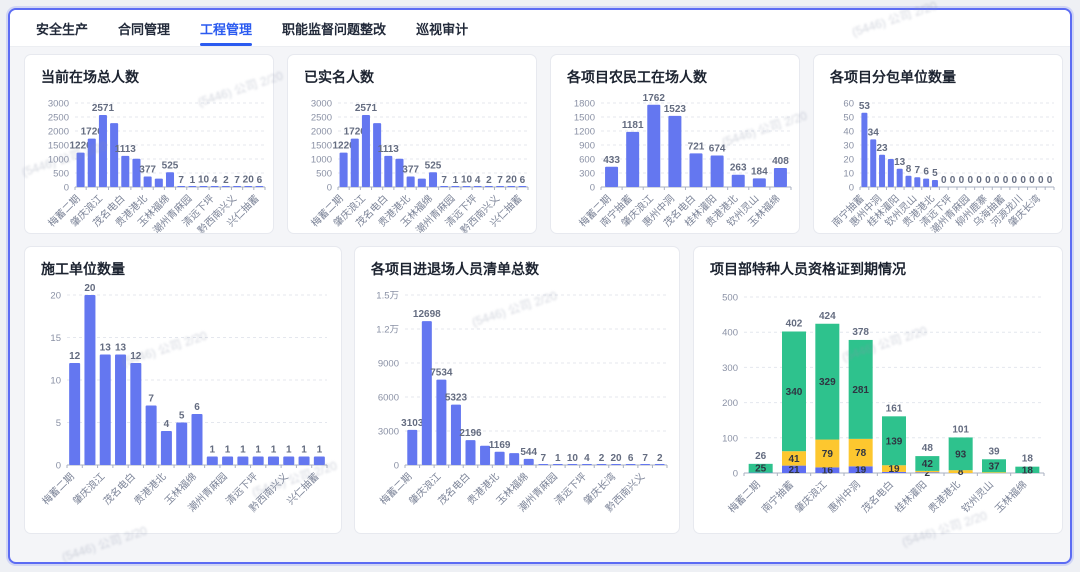 The height and width of the screenshot is (572, 1080). What do you see at coordinates (540, 28) in the screenshot?
I see `top-nav-tabs: 安全生产 合同管理 工程管理 职能监督问题整改 巡视审计` at bounding box center [540, 28].